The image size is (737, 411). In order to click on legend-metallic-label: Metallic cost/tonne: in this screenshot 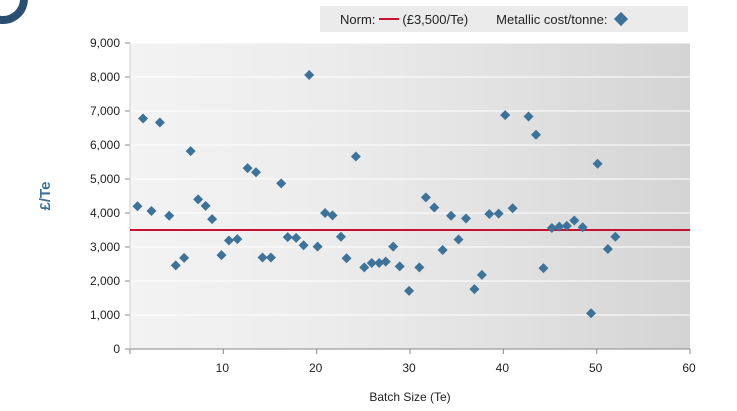, I will do `click(552, 19)`.